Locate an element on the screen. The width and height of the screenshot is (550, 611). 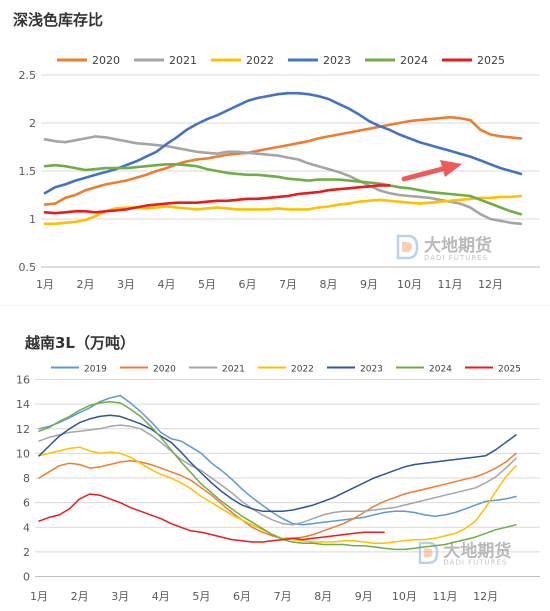
ratio-y-tick-label: 1 is located at coordinates (32, 219).